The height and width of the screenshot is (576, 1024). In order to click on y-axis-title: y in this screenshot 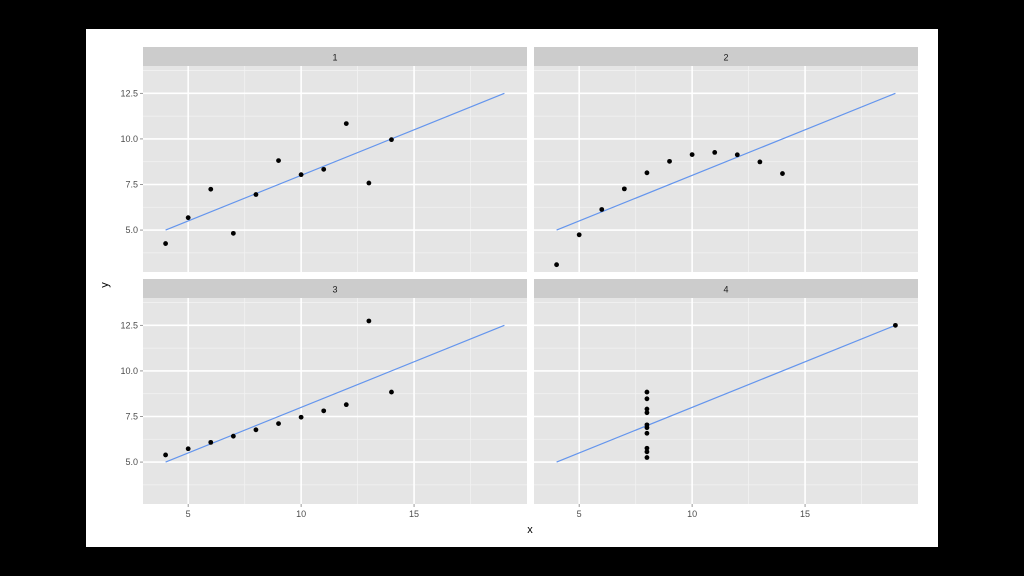, I will do `click(105, 285)`.